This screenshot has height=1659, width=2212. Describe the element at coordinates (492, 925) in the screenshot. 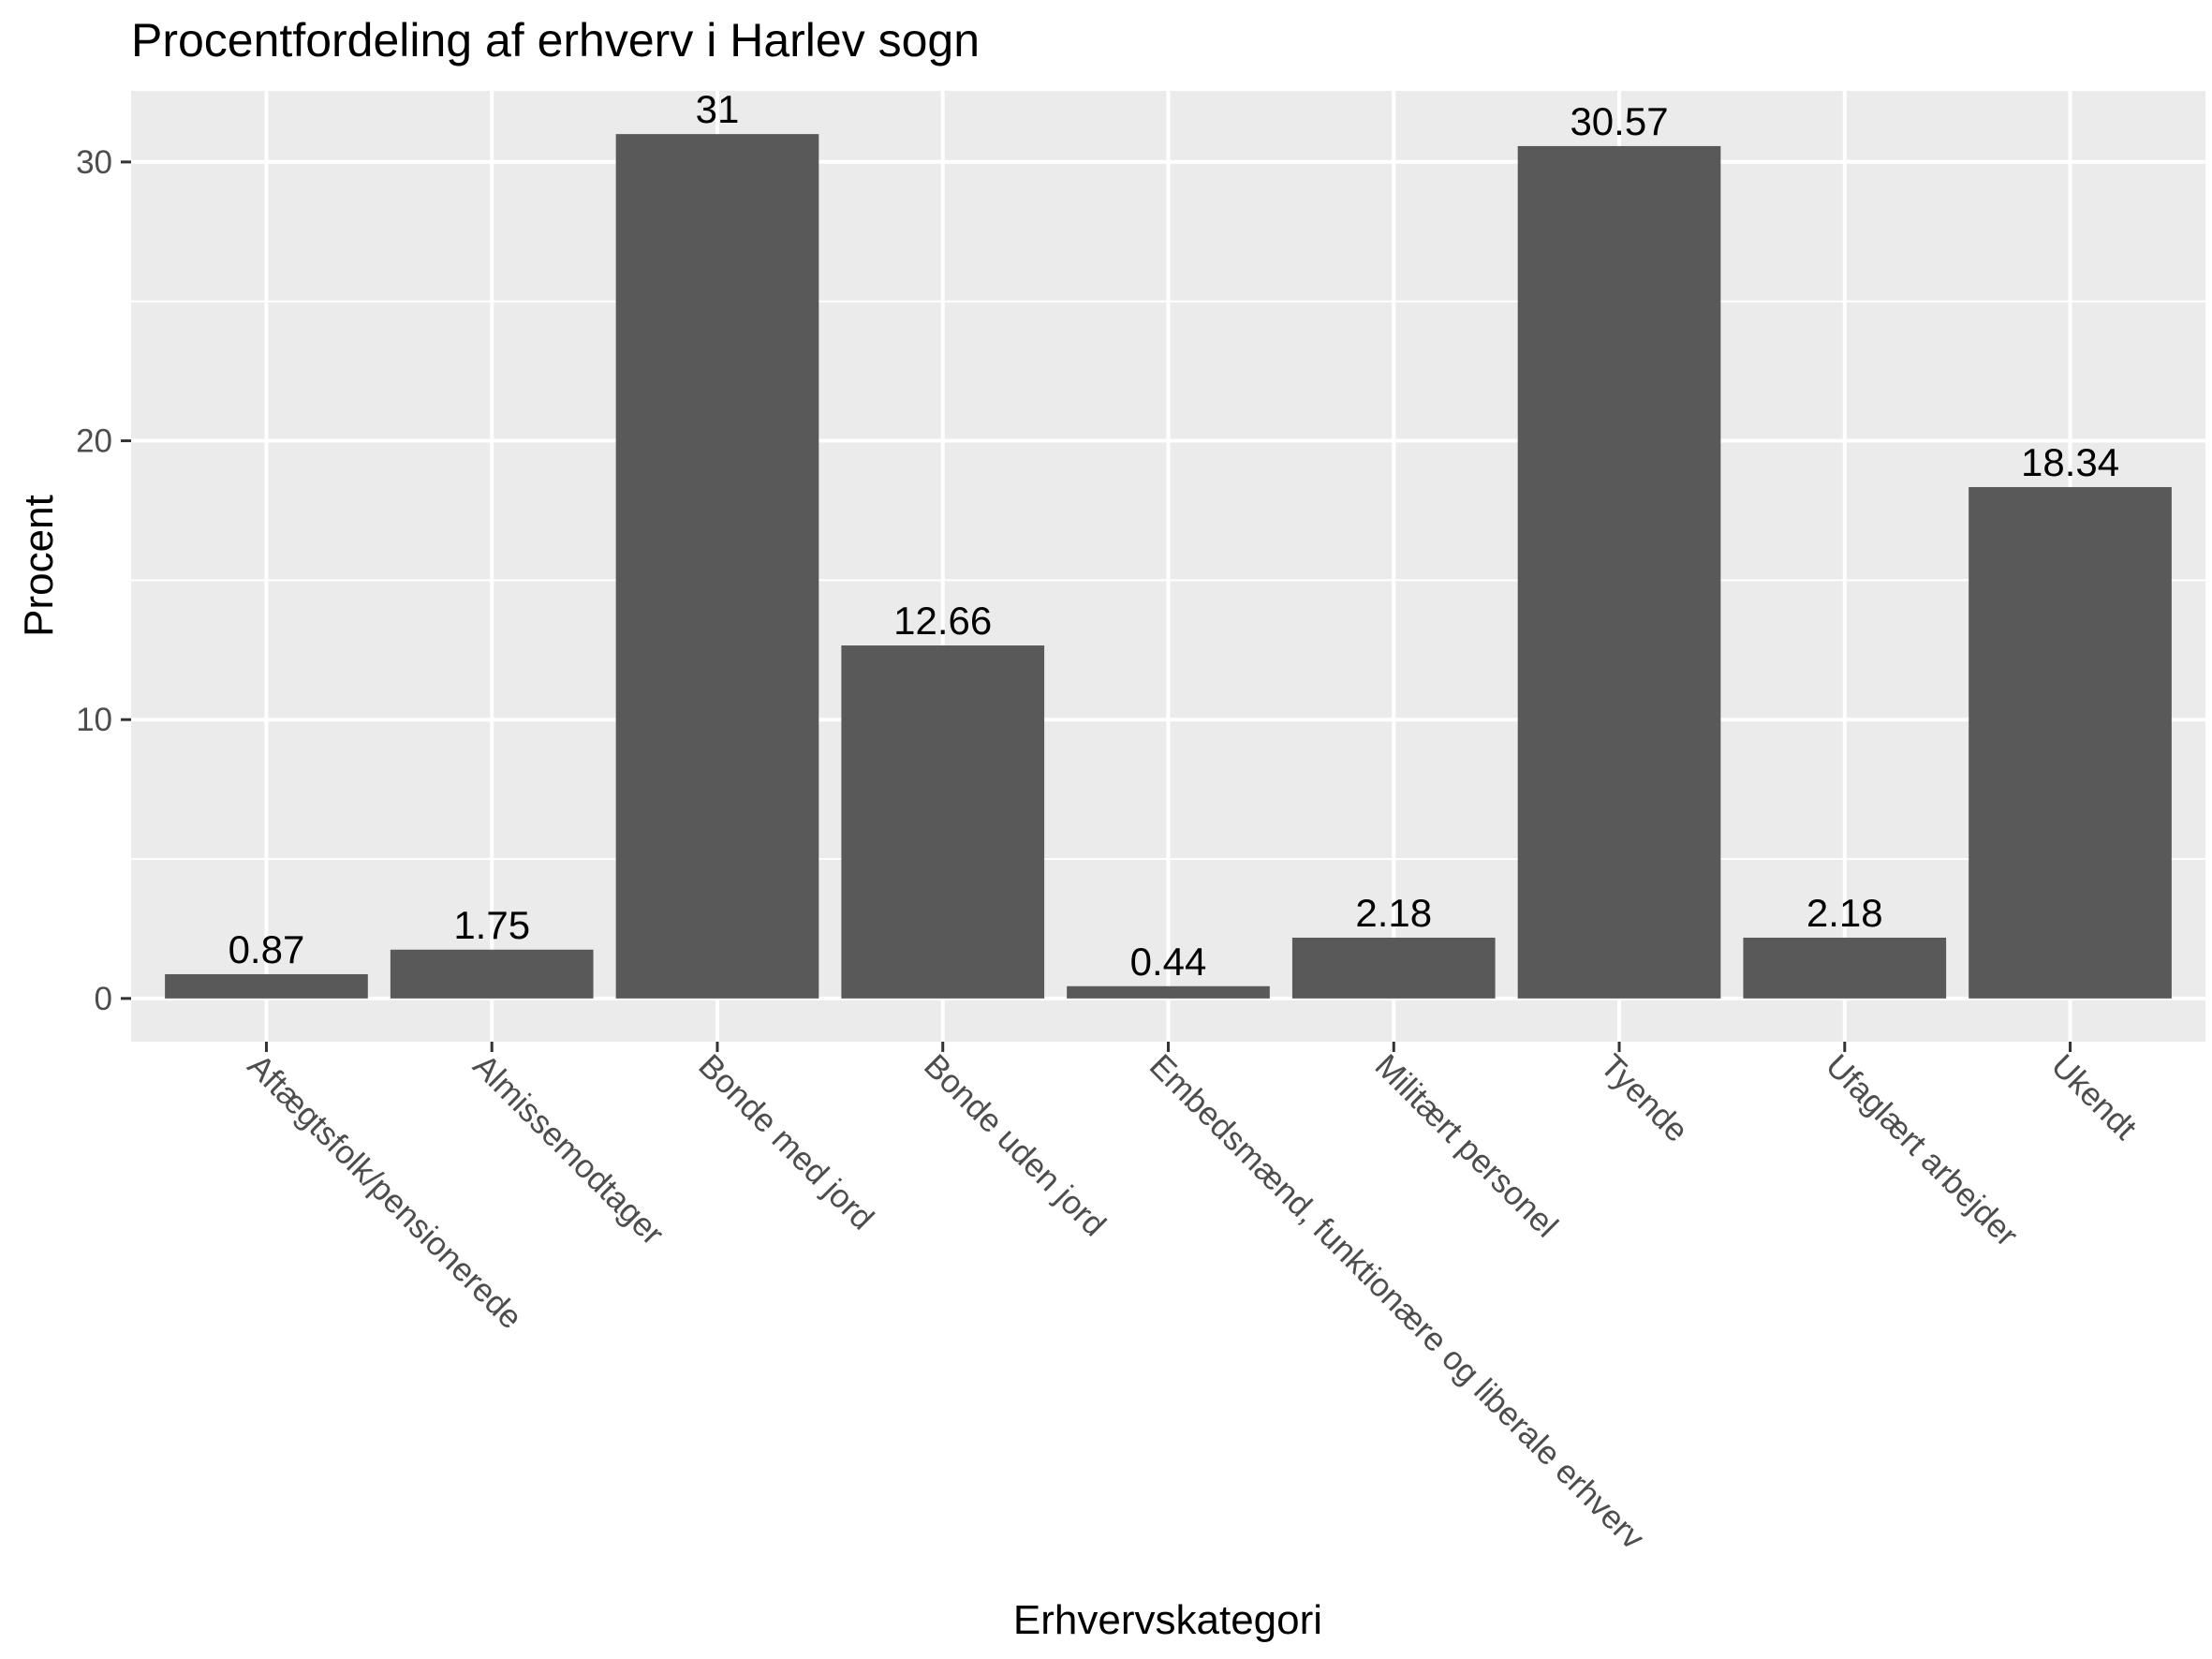

I see `data-label: 1.75` at that location.